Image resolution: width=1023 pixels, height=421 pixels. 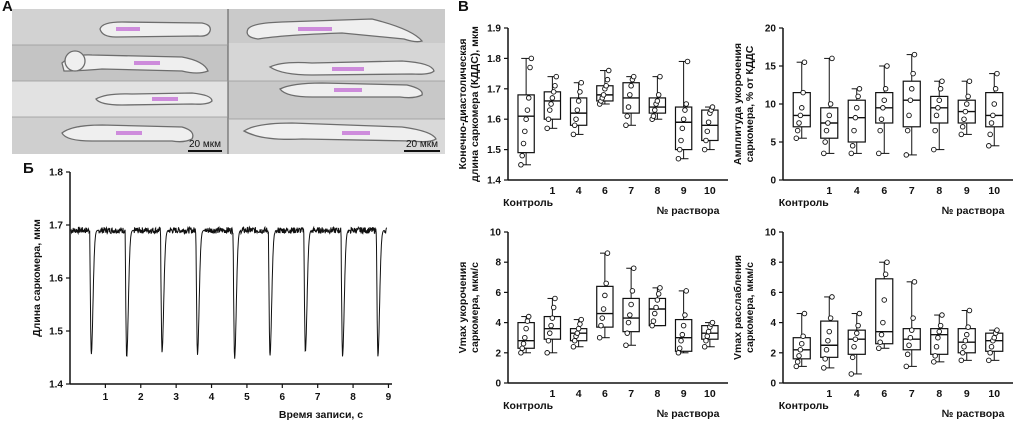 I want to click on vrelax-y-axis-label: Vmax расслабления, so click(x=738, y=307).